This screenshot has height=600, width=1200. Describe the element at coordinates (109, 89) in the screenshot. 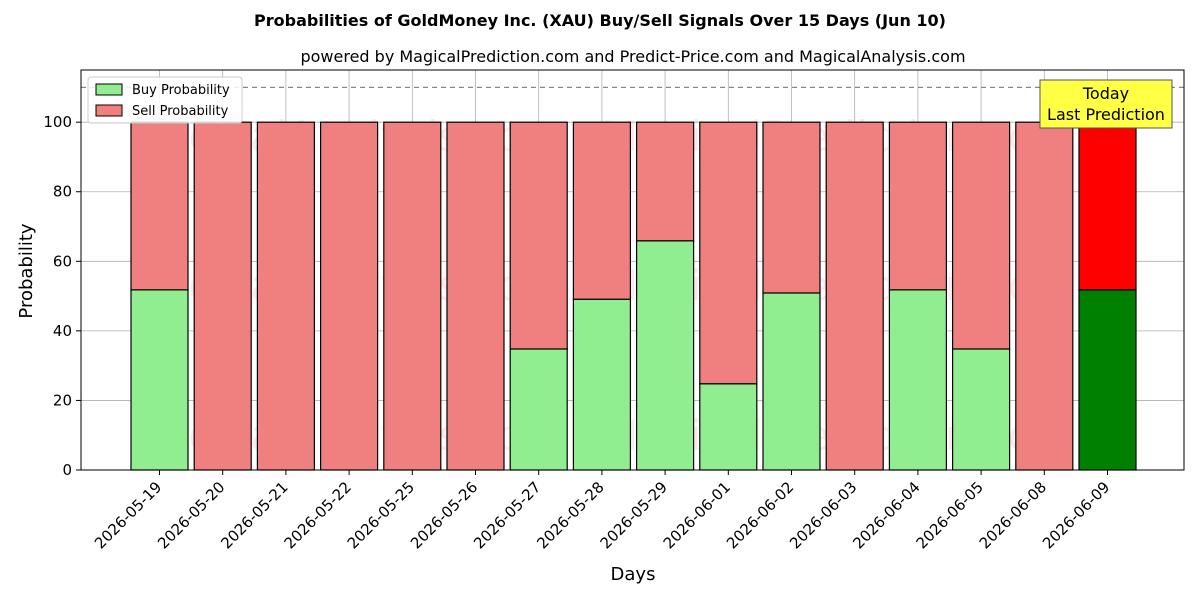

I see `legend-swatch-buy` at that location.